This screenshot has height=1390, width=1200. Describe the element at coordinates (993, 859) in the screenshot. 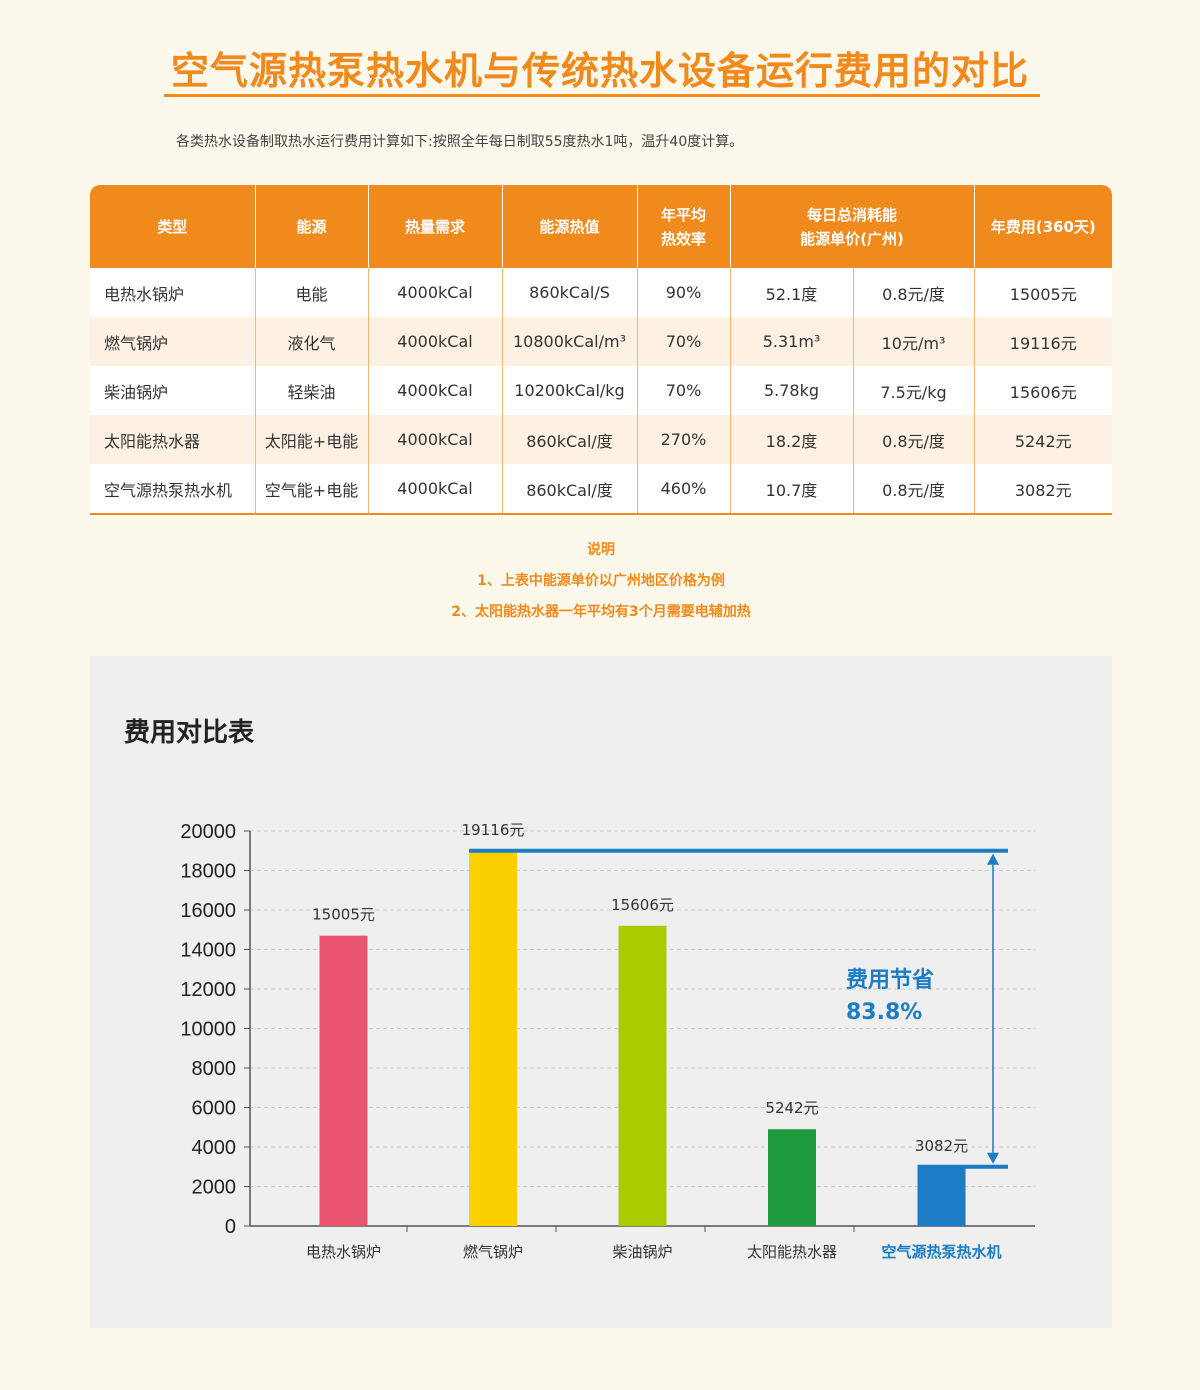

I see `arrow-up-icon` at that location.